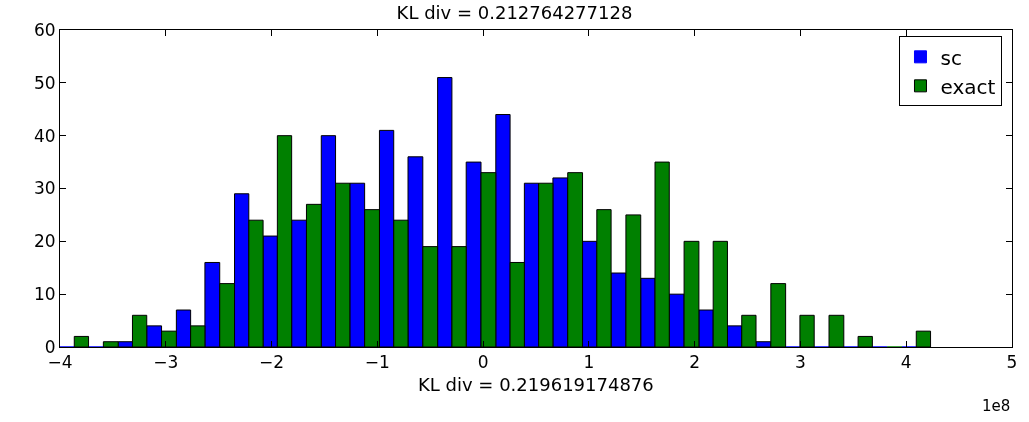  What do you see at coordinates (589, 362) in the screenshot?
I see `x-tick-label: 1` at bounding box center [589, 362].